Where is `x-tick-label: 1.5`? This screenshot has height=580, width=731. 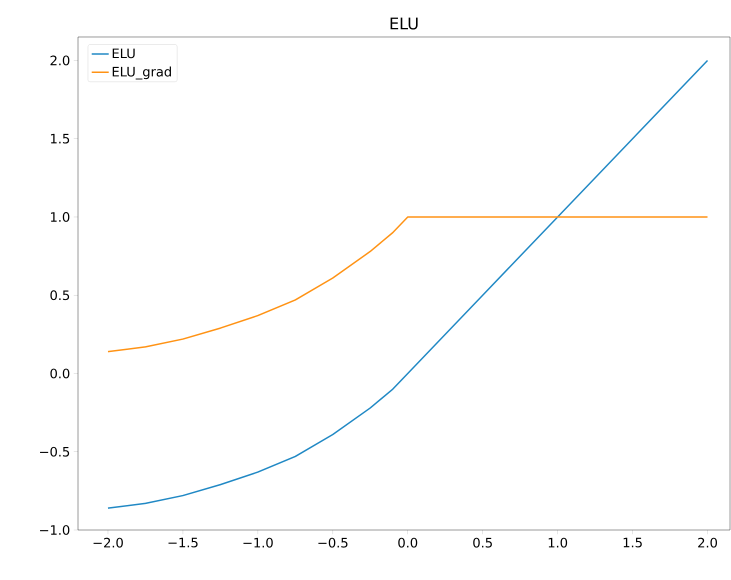
x-tick-label: 1.5 is located at coordinates (633, 543).